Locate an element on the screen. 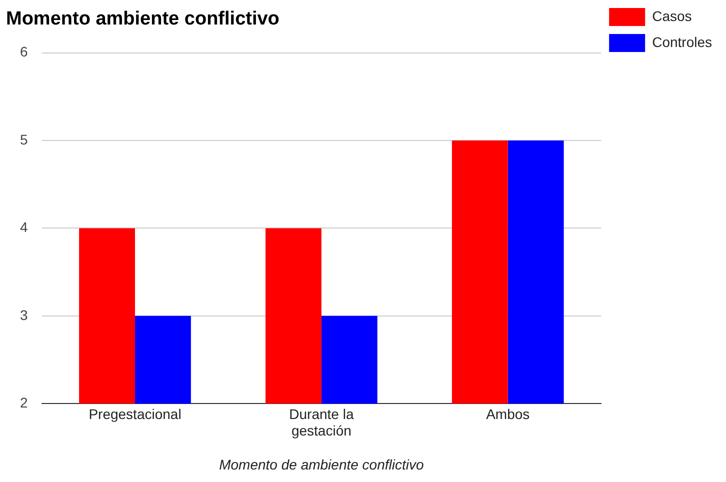 This screenshot has width=726, height=482. y-tick-label: 2 is located at coordinates (24, 402).